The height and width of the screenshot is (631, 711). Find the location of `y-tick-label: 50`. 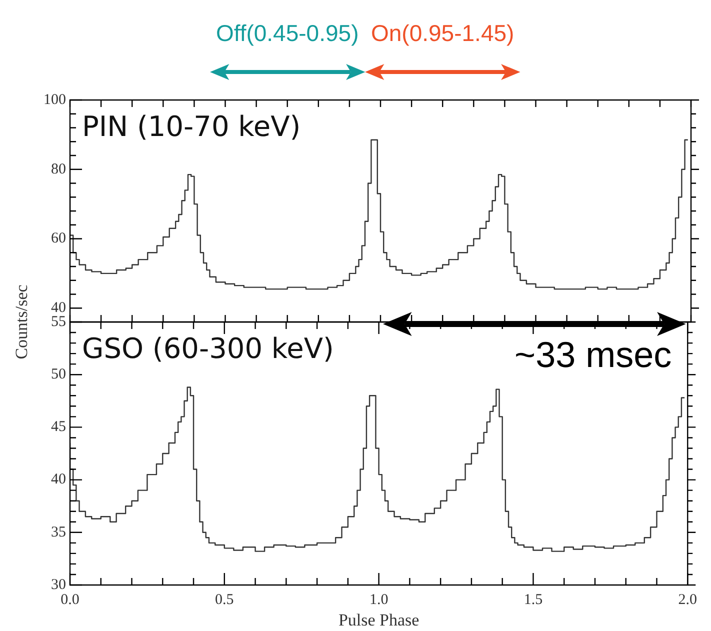

y-tick-label: 50 is located at coordinates (58, 374).